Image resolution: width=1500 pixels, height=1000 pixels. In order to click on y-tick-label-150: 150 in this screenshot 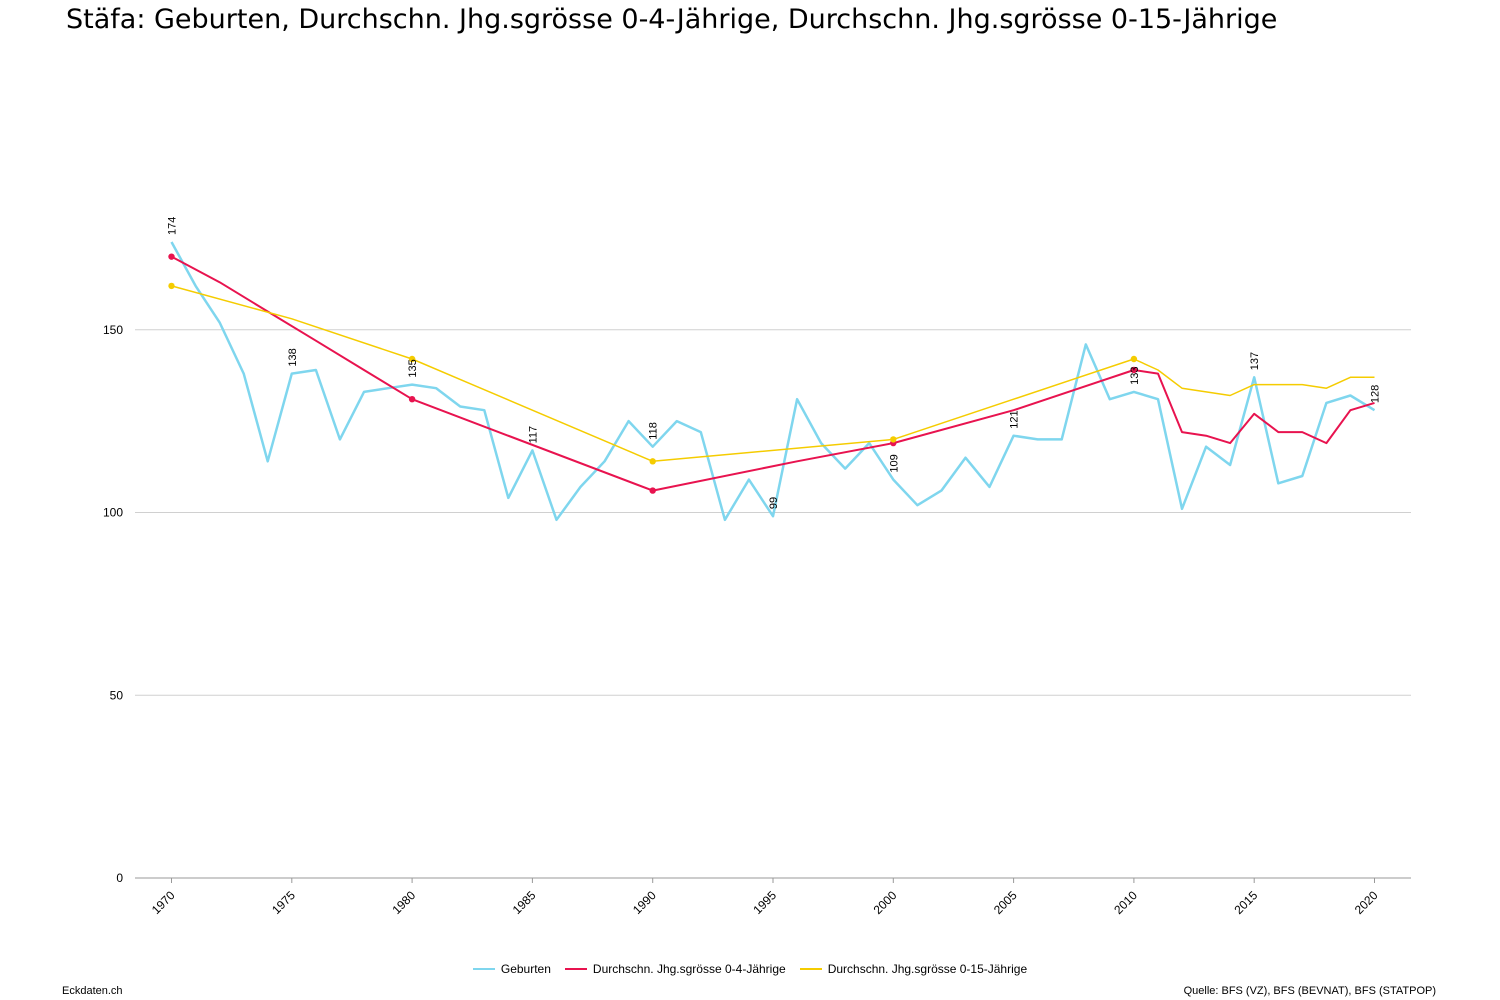, I will do `click(113, 330)`.